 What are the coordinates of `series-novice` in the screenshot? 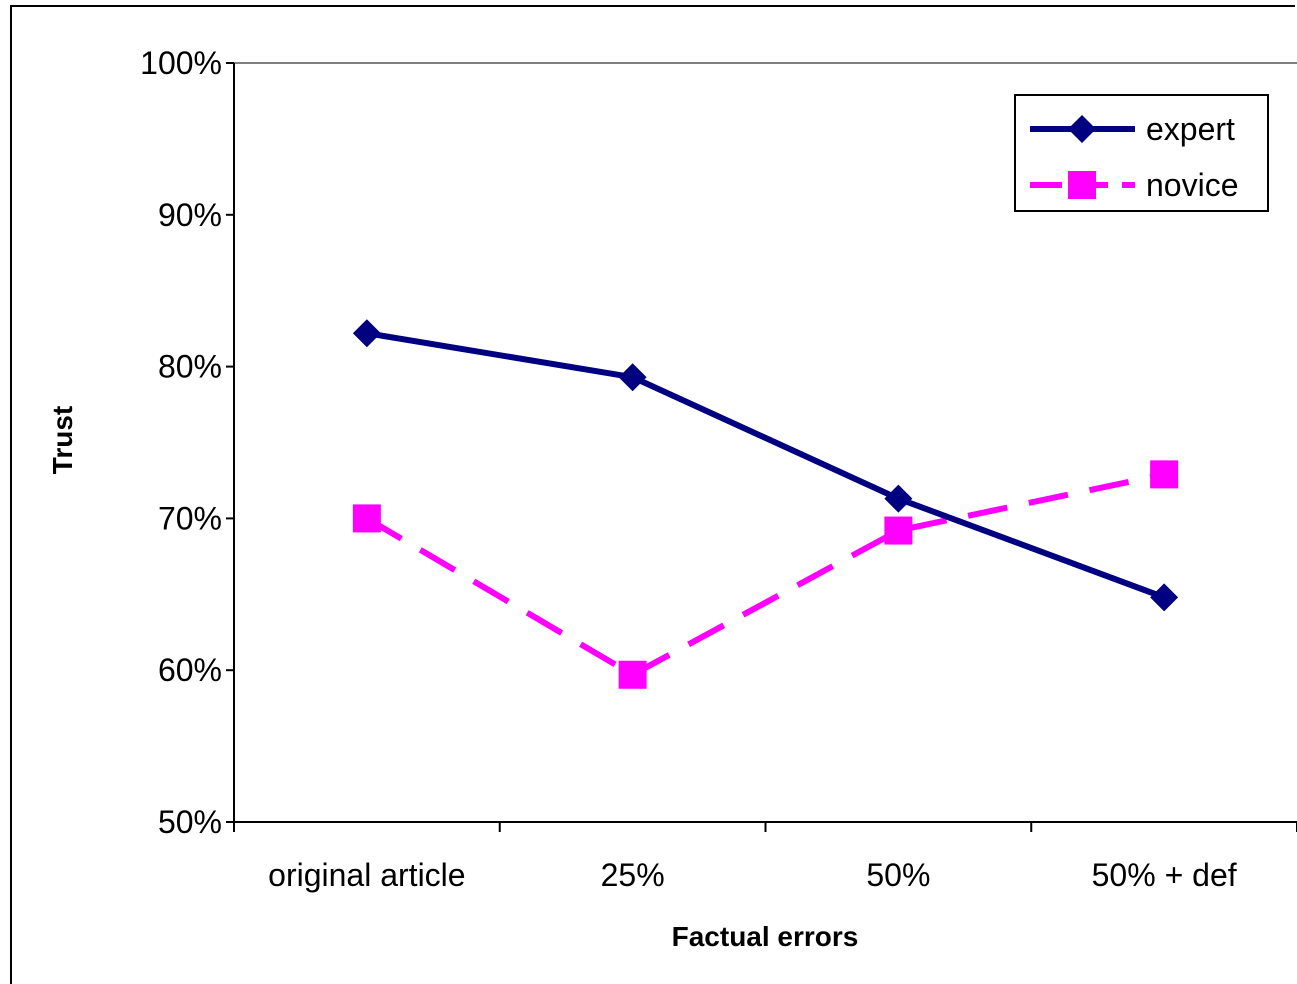 It's located at (765, 574).